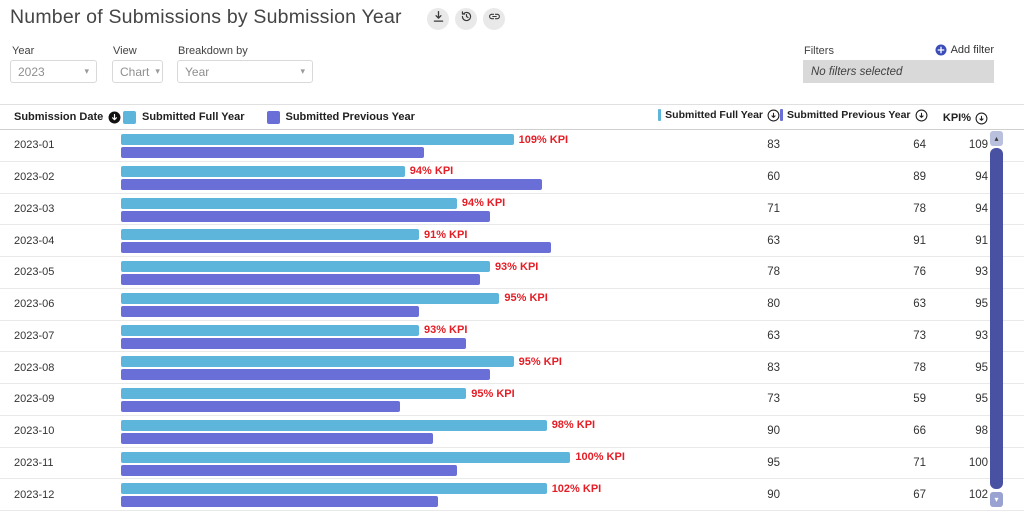 The image size is (1024, 511). What do you see at coordinates (34, 494) in the screenshot?
I see `row-date: 2023-12` at bounding box center [34, 494].